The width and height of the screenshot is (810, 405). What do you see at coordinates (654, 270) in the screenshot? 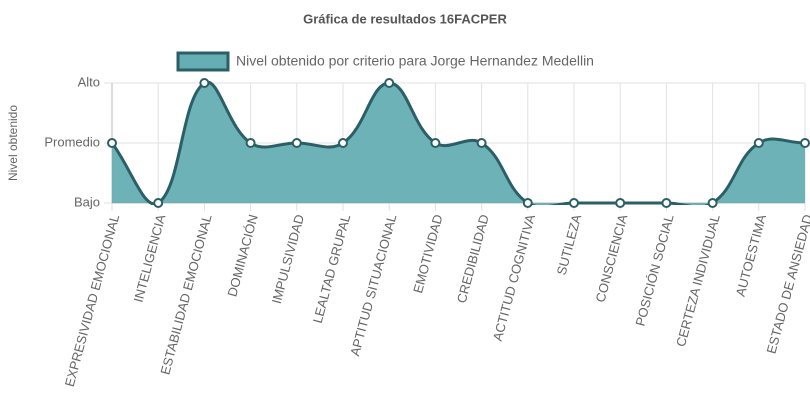
I see `x-tick-label: POSICIÓN SOCIAL` at bounding box center [654, 270].